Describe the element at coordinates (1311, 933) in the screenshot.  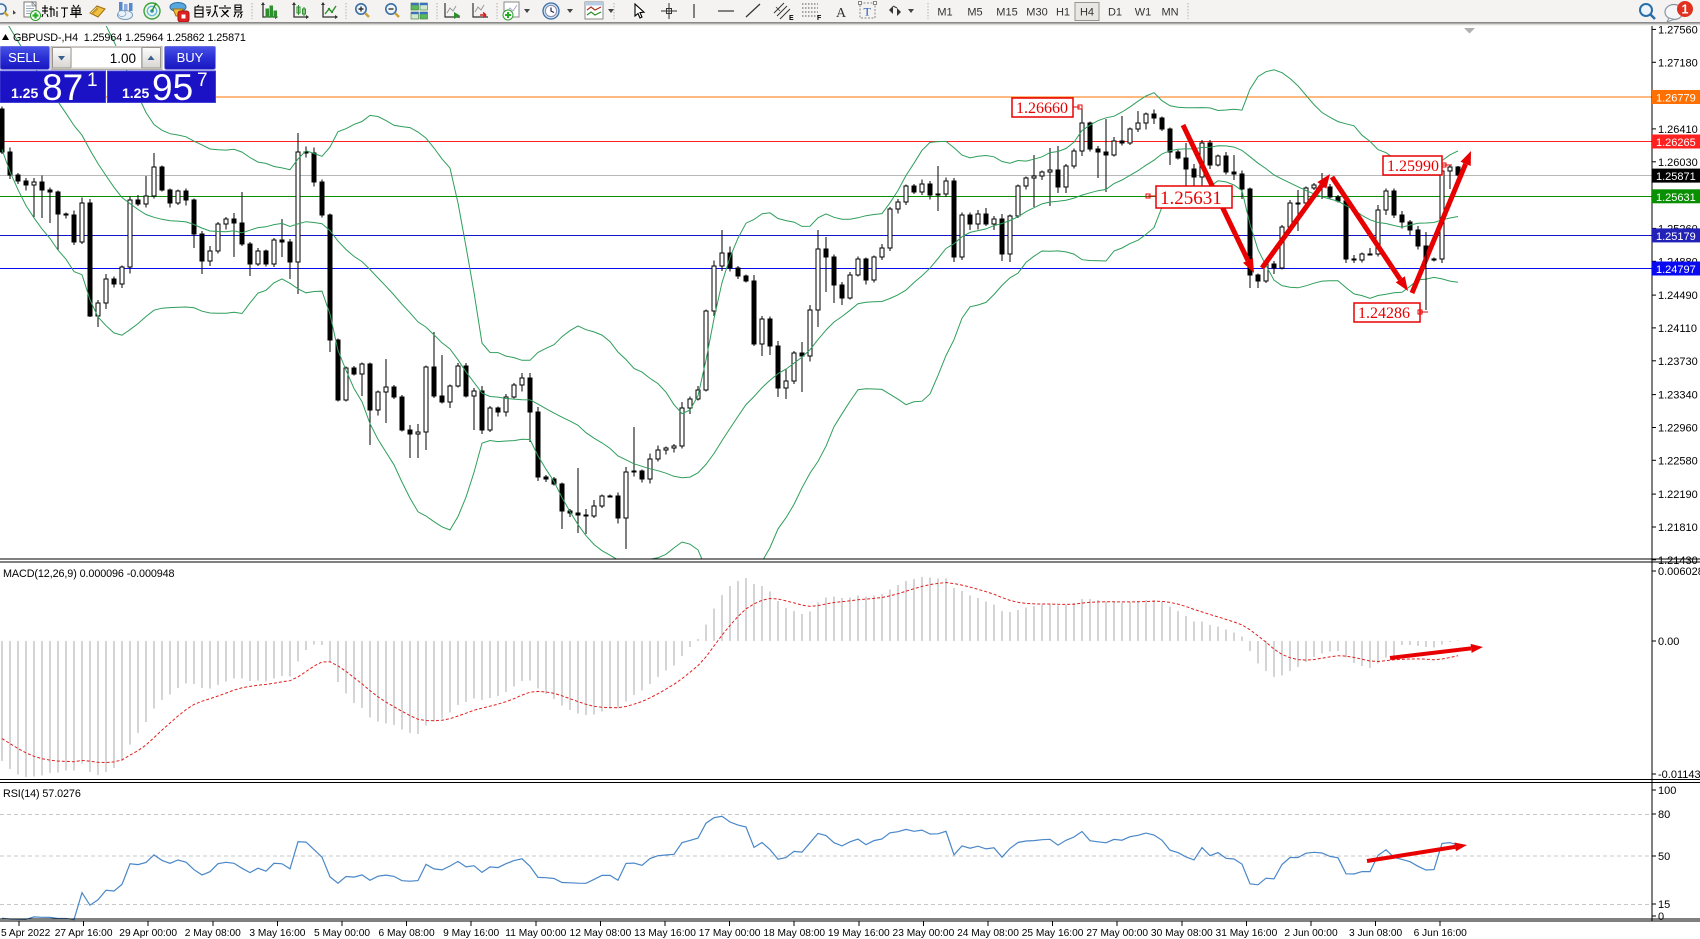
I see `svg-text: 2 Jun 00:00` at that location.